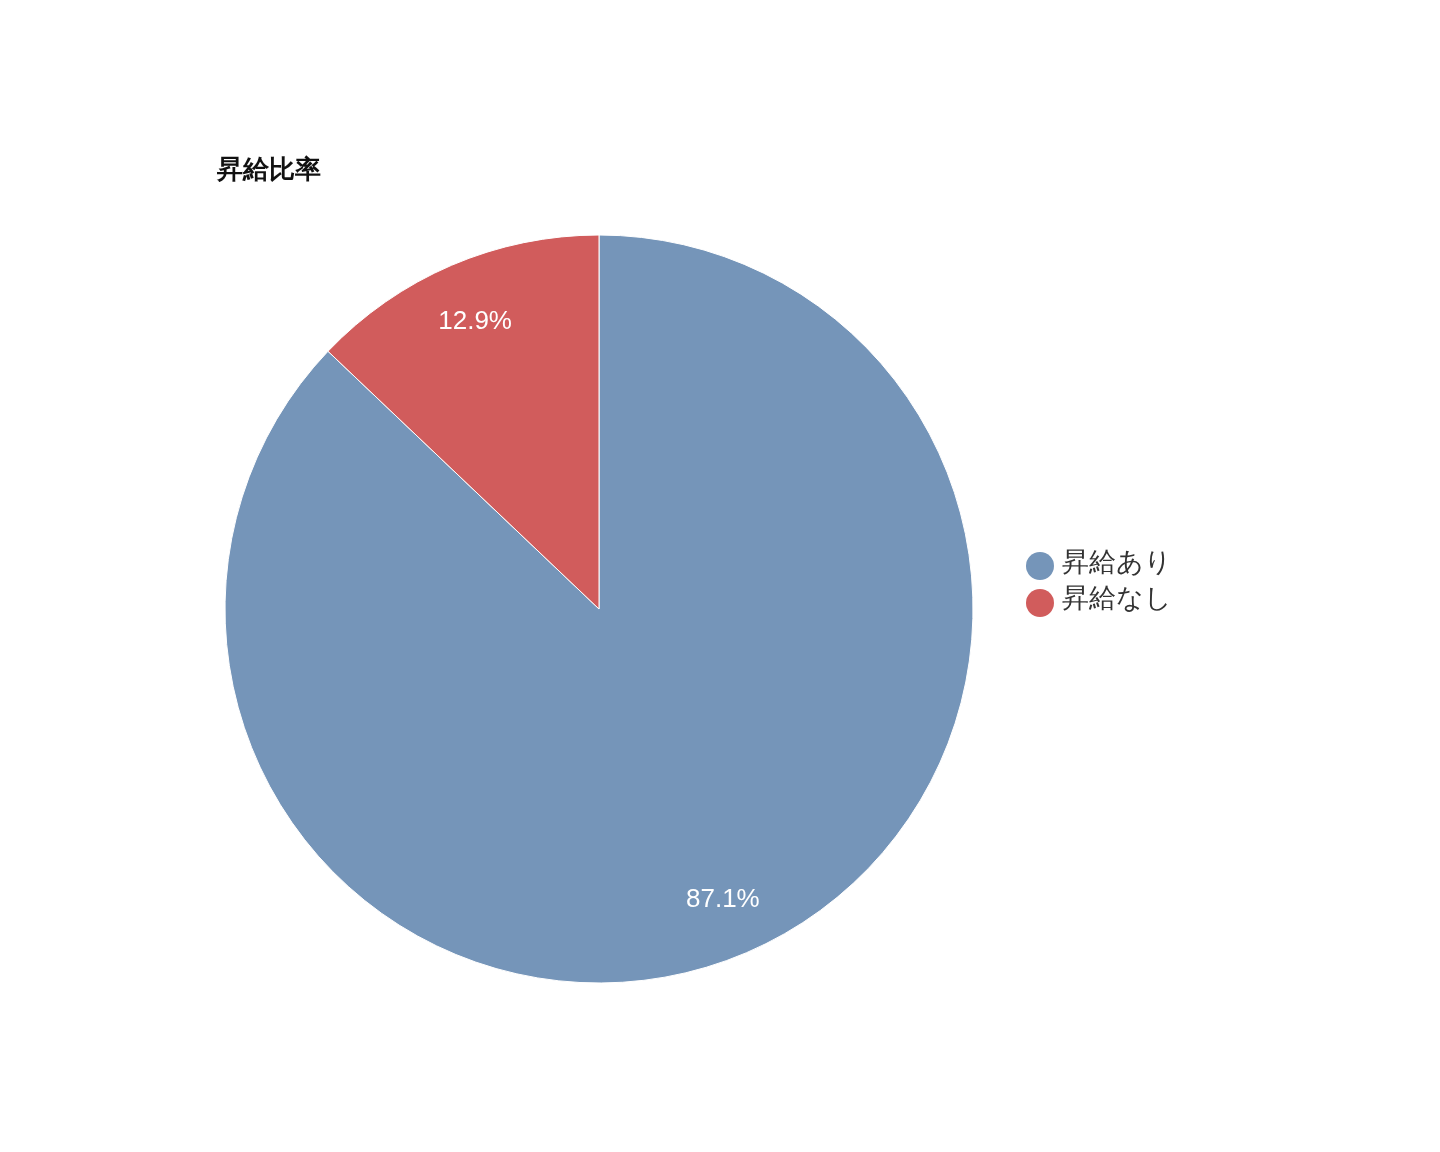 The width and height of the screenshot is (1440, 1152). What do you see at coordinates (269, 169) in the screenshot?
I see `chart-title: 昇給比率` at bounding box center [269, 169].